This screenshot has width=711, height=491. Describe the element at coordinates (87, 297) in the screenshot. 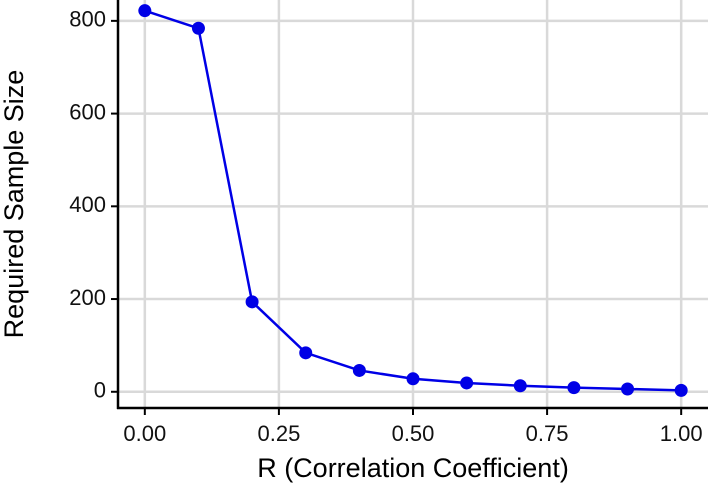

I see `y-tick-label: 200` at that location.